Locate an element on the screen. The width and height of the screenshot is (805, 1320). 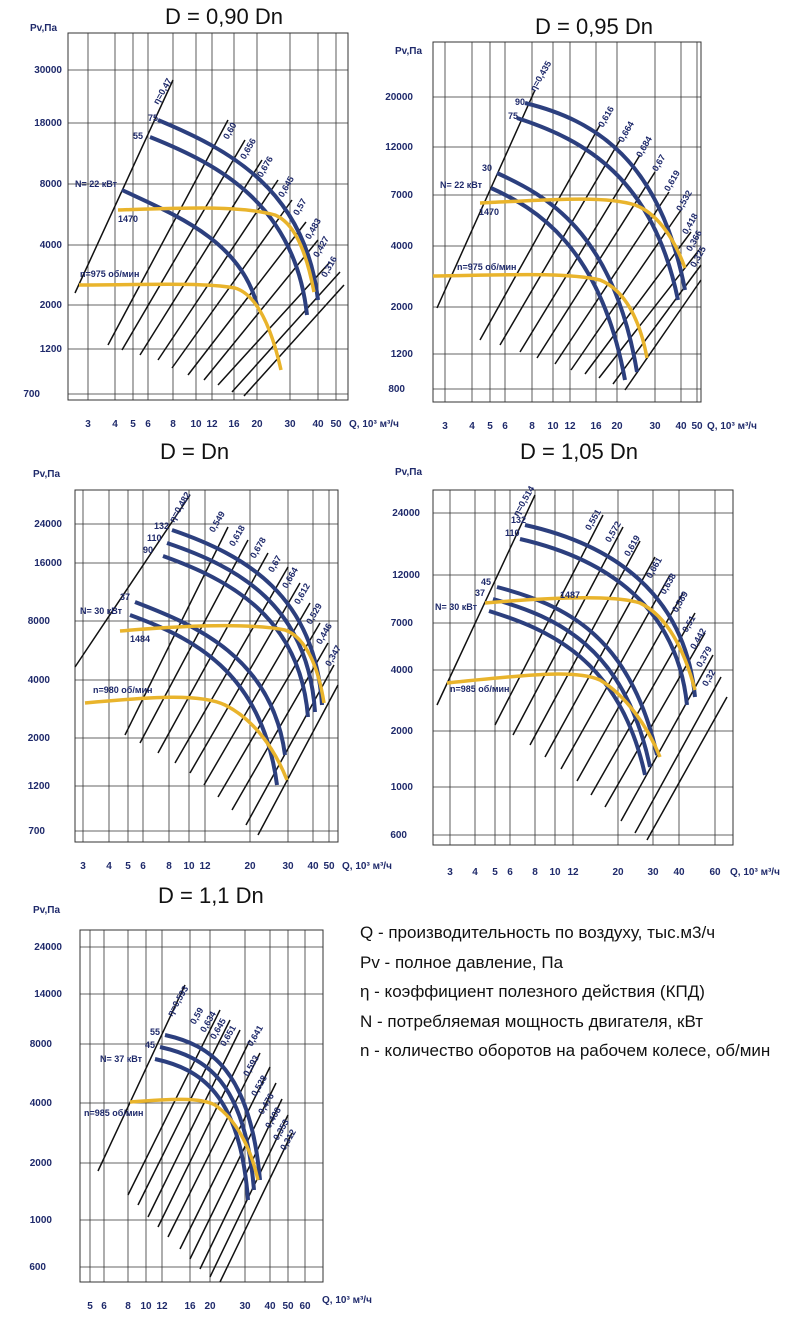
y-tick-labels: 20000 12000 7000 4000 2000 1200 800 is located at coordinates (399, 243).